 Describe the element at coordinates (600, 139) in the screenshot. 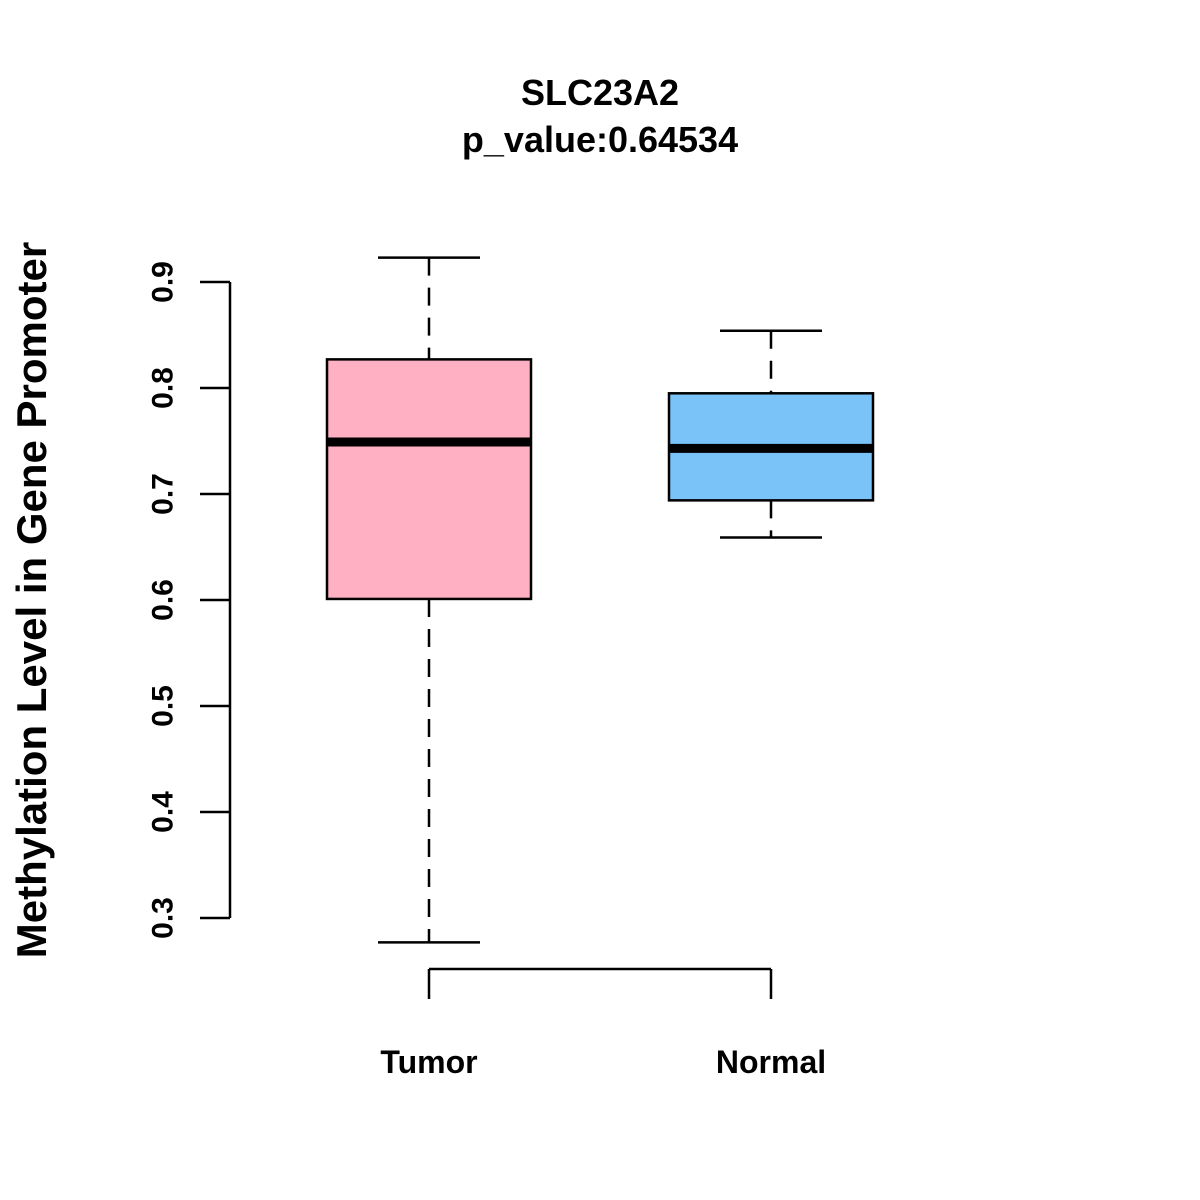

I see `chart-subtitle: p_value:0.64534` at that location.